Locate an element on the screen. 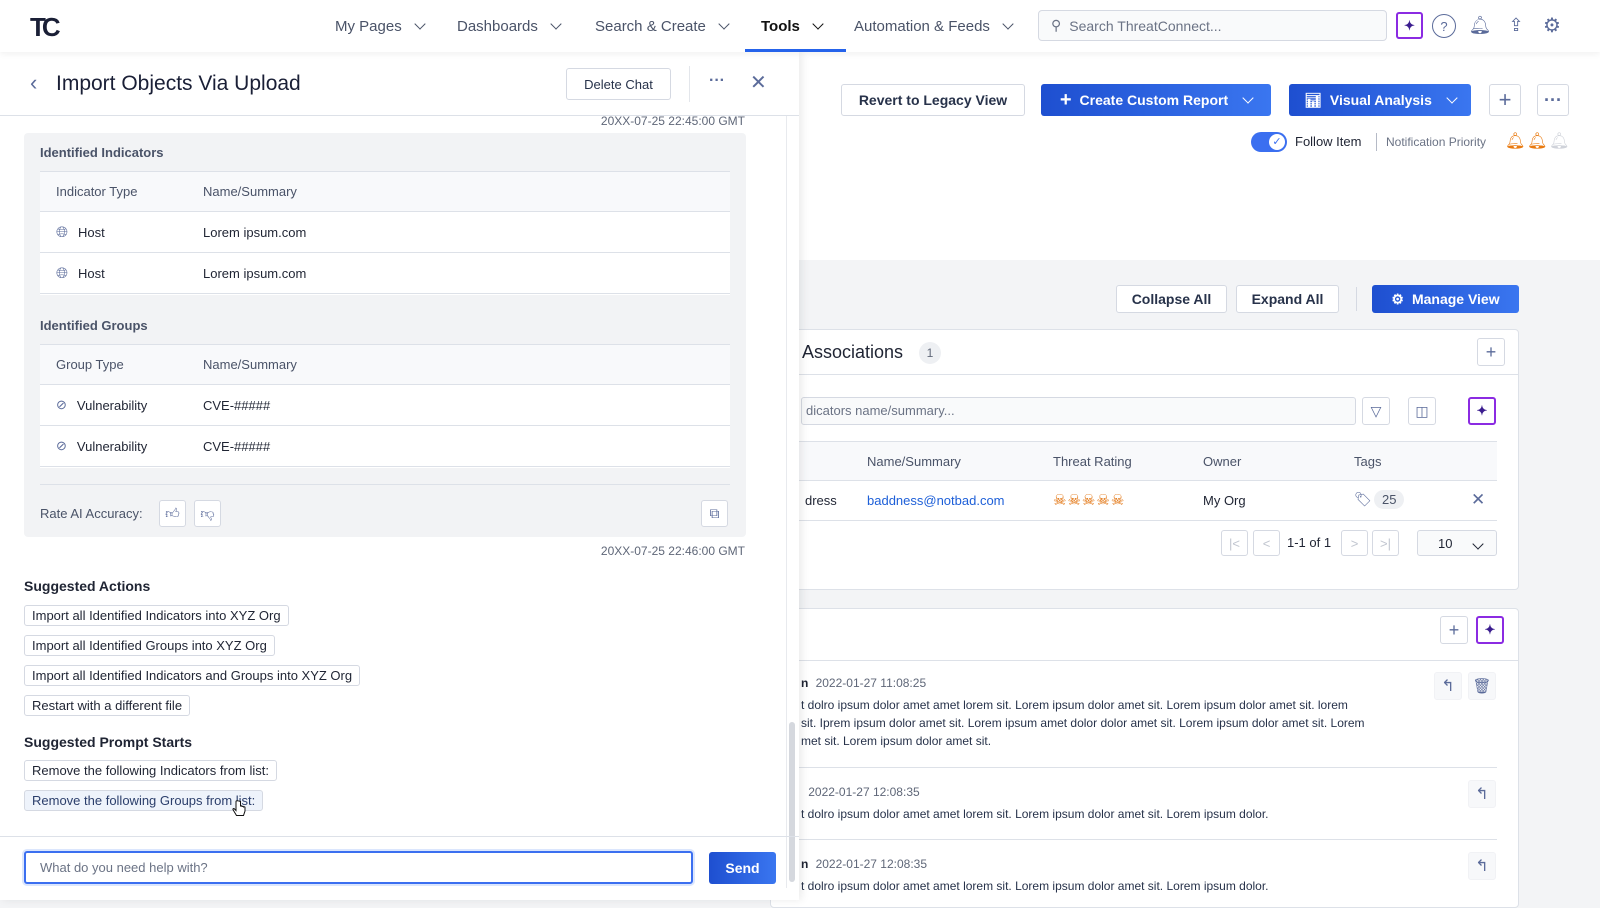 The width and height of the screenshot is (1600, 908). thumbs-down-icon: 👎︎ is located at coordinates (207, 513).